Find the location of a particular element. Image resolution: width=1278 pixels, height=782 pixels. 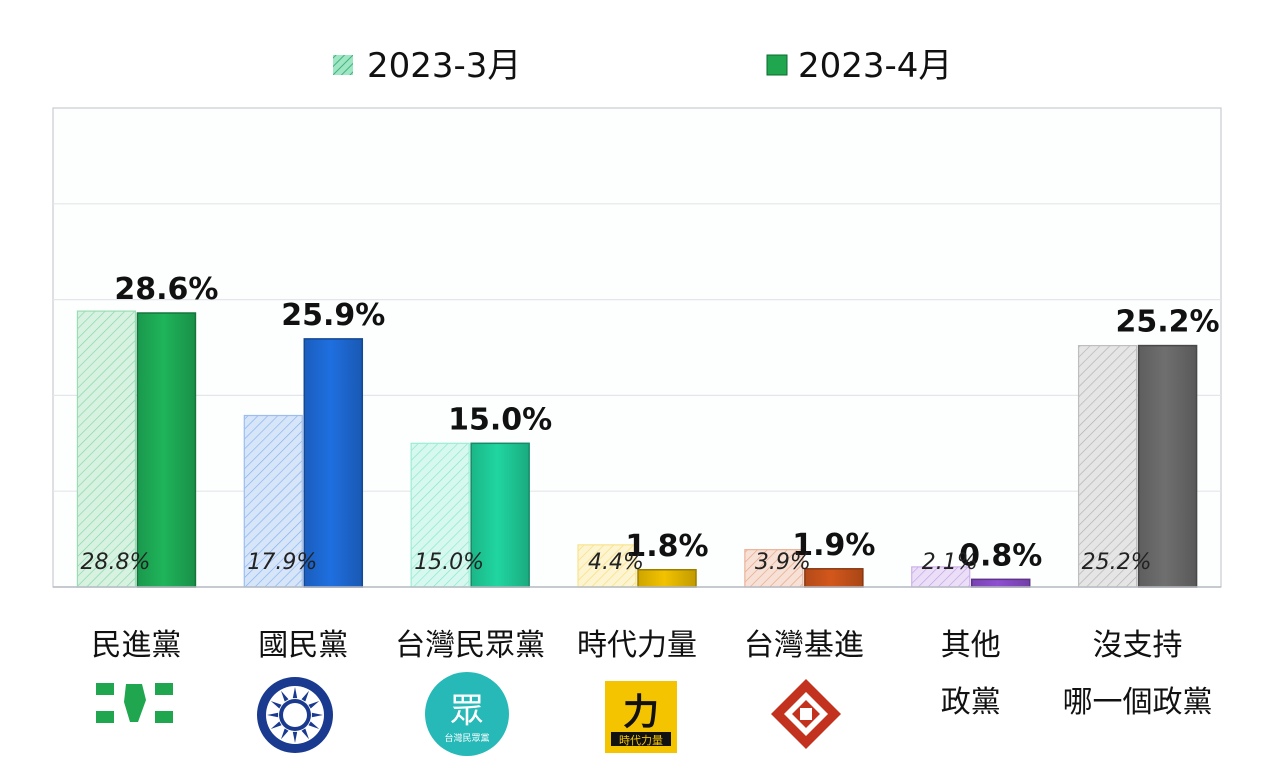

legend-item-march: 2023-3月 is located at coordinates (427, 66).